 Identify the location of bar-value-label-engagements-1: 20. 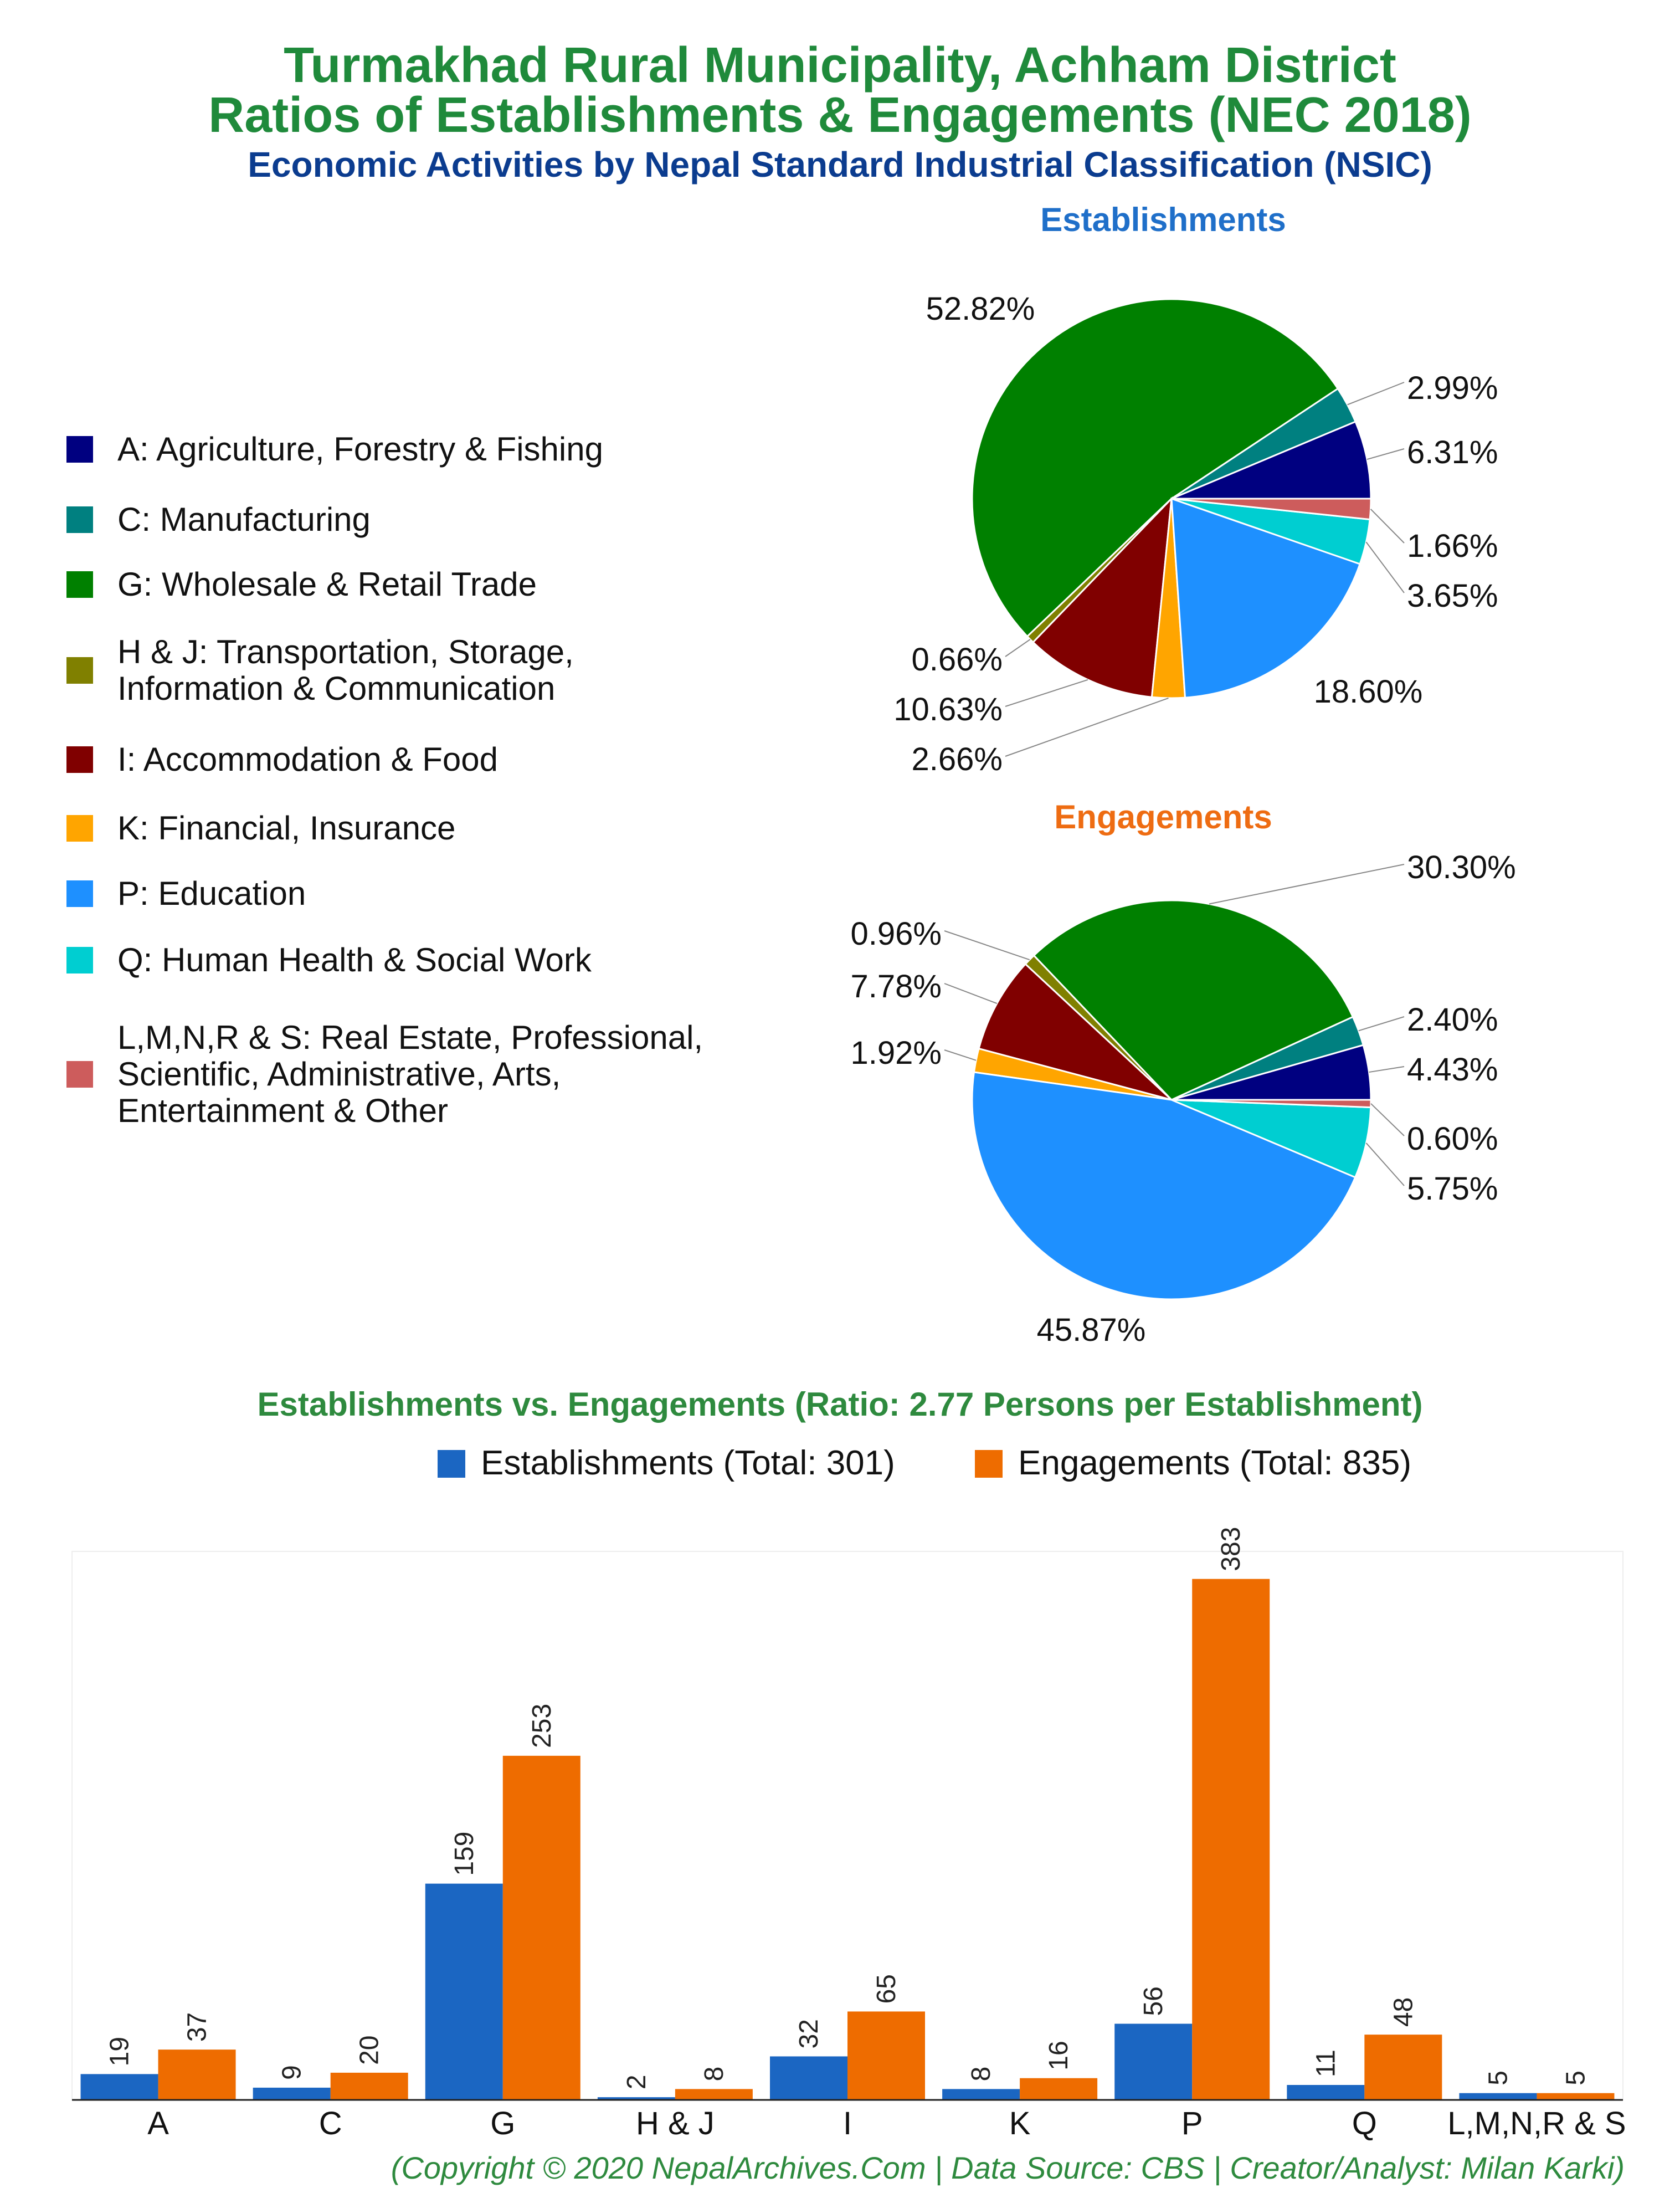
(369, 2050).